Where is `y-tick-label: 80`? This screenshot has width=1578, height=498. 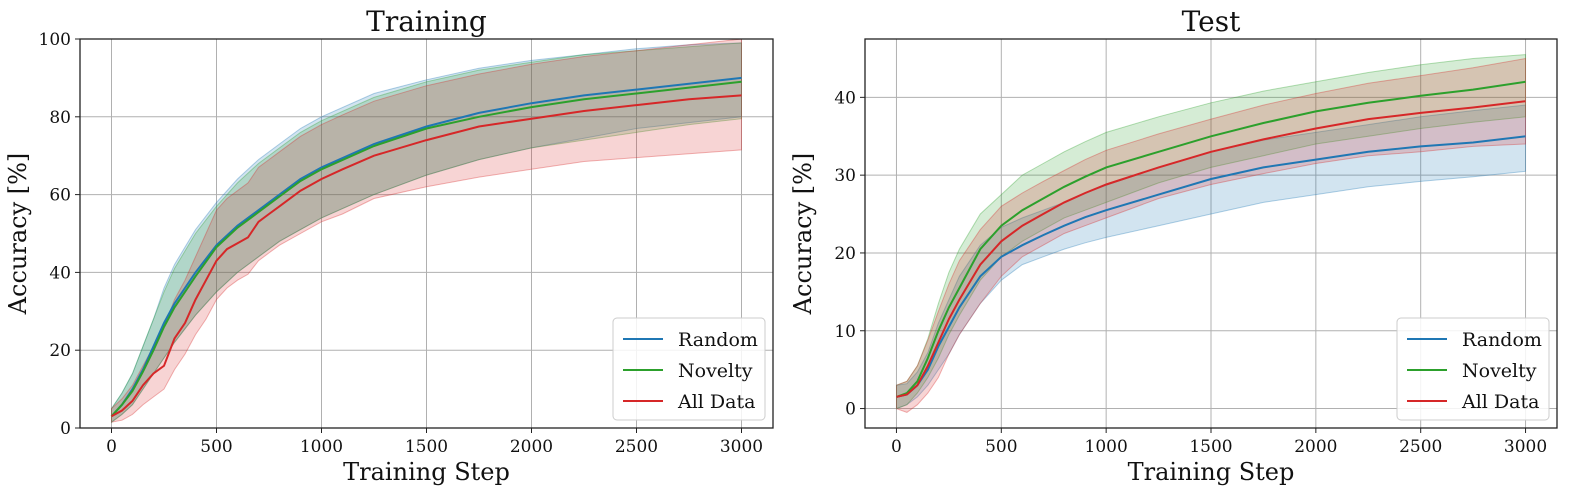 y-tick-label: 80 is located at coordinates (60, 118).